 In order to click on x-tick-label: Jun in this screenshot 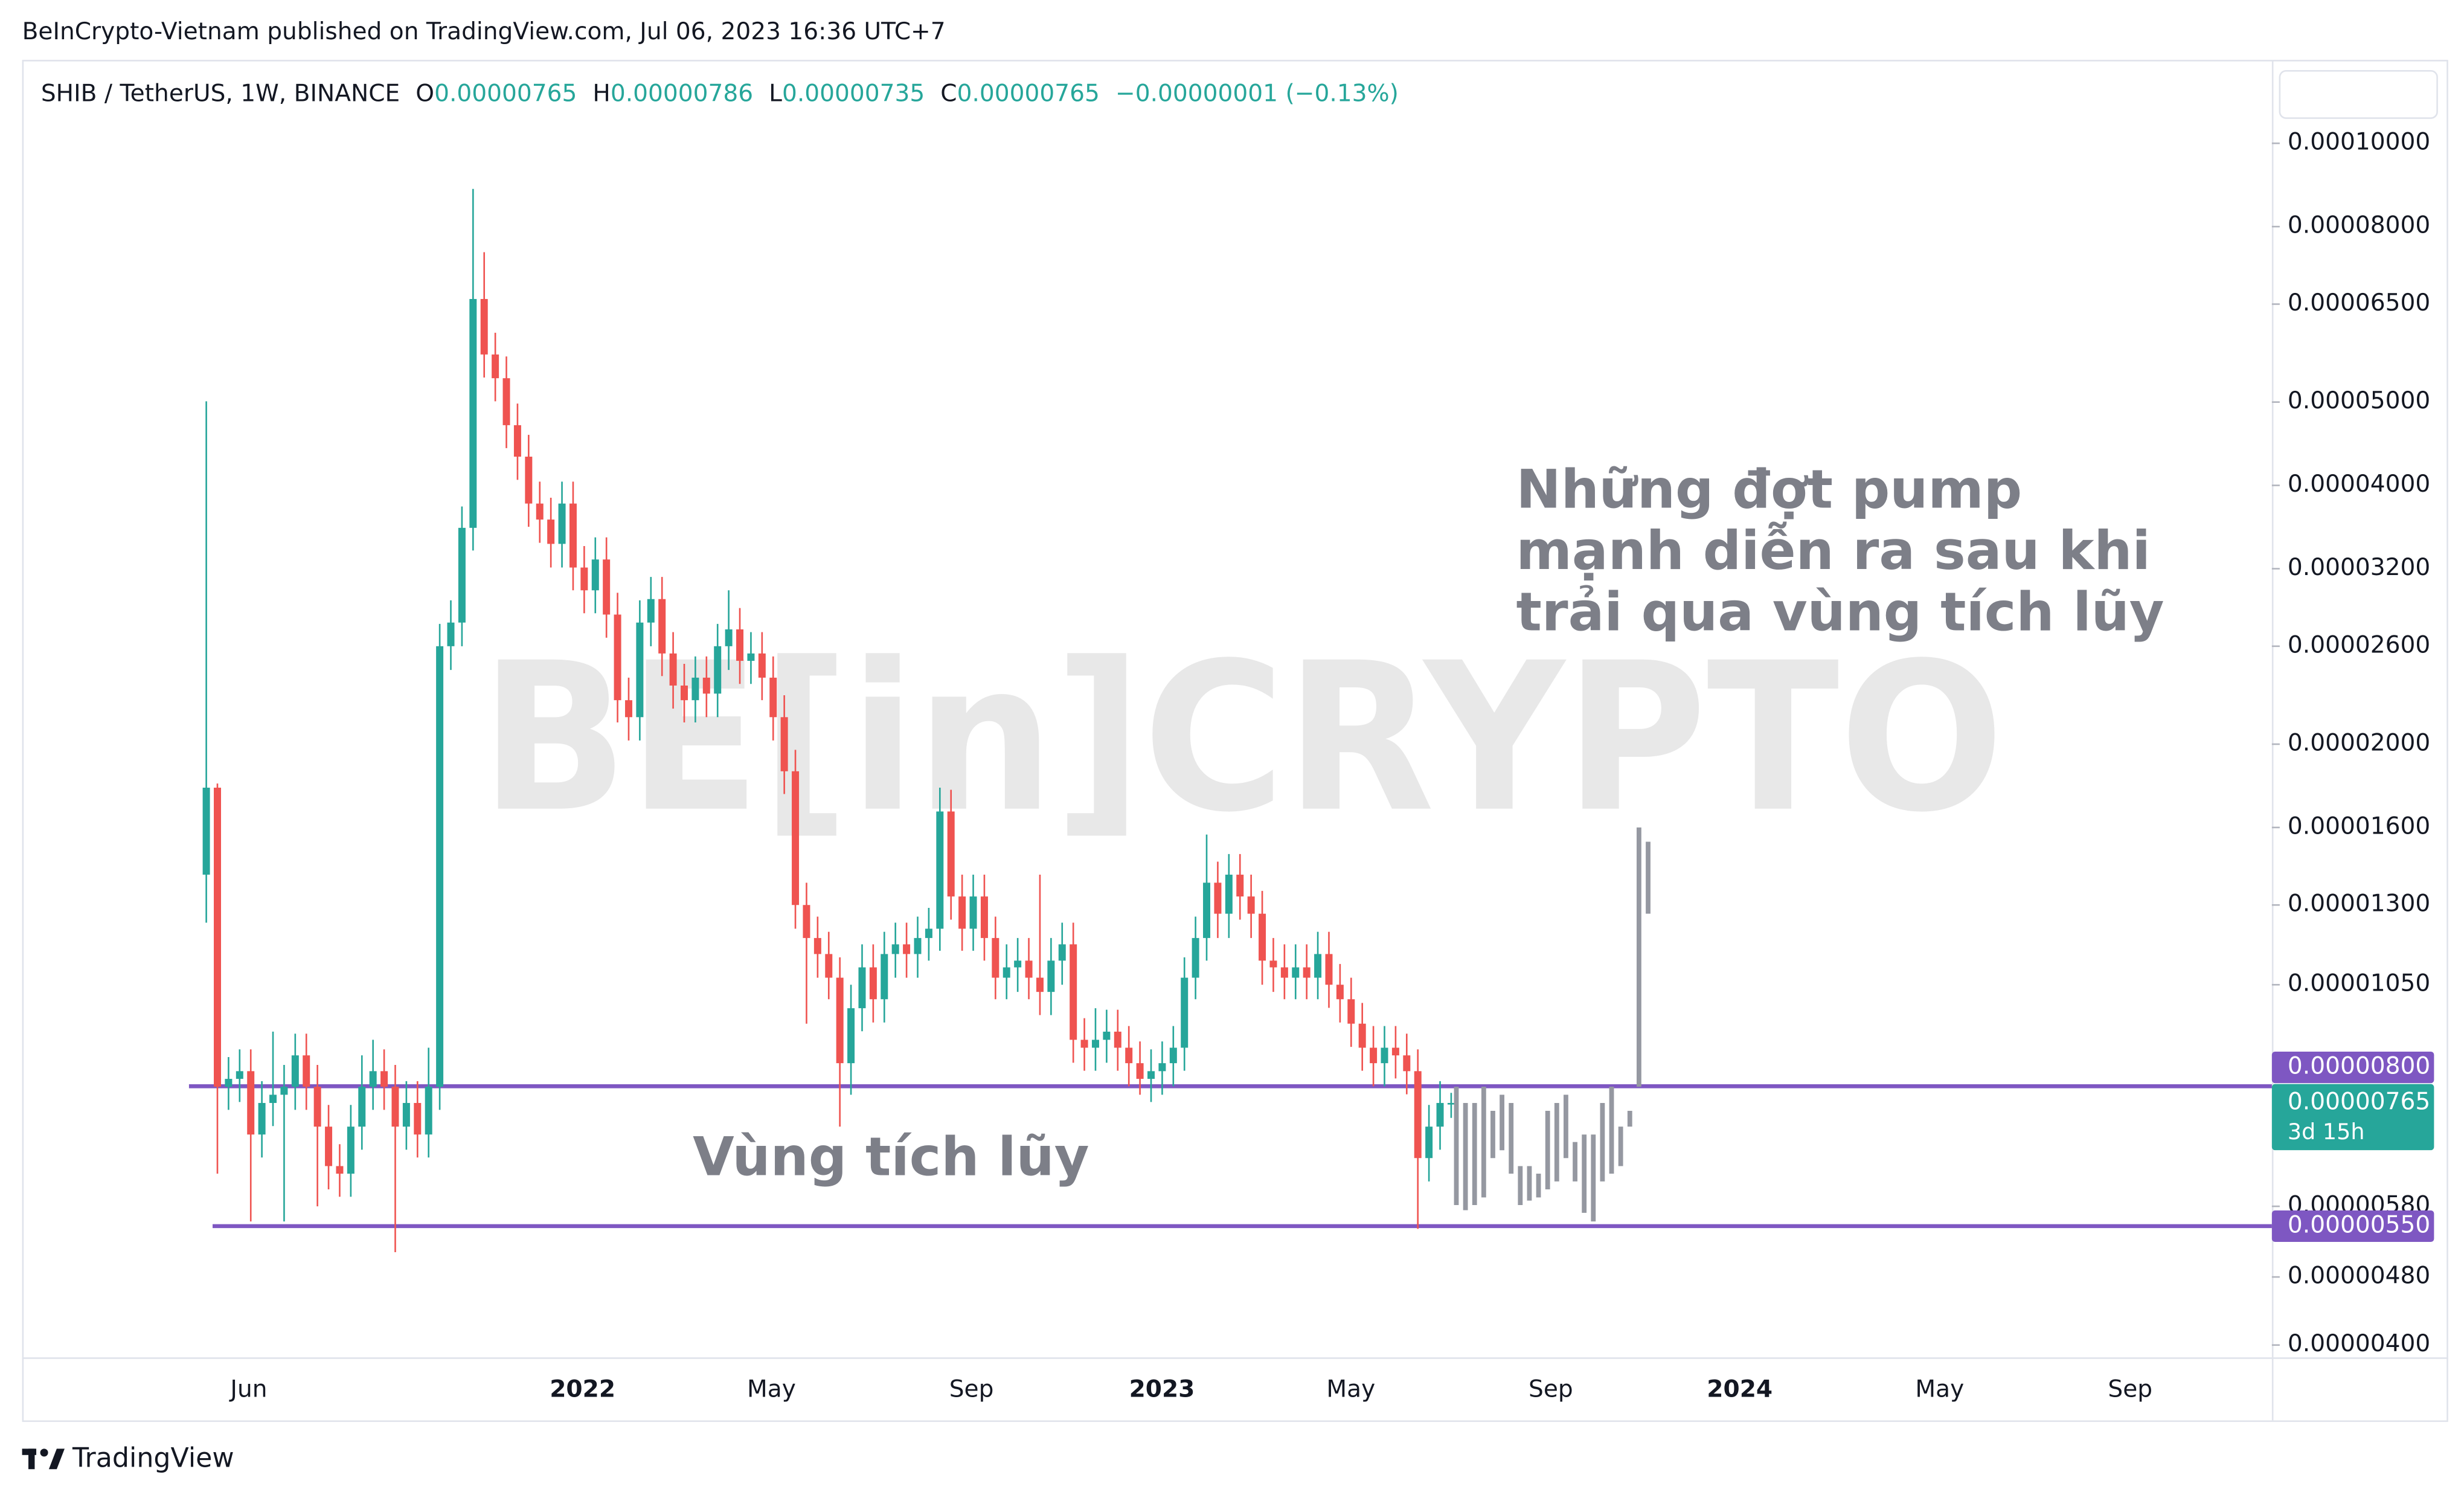, I will do `click(247, 1389)`.